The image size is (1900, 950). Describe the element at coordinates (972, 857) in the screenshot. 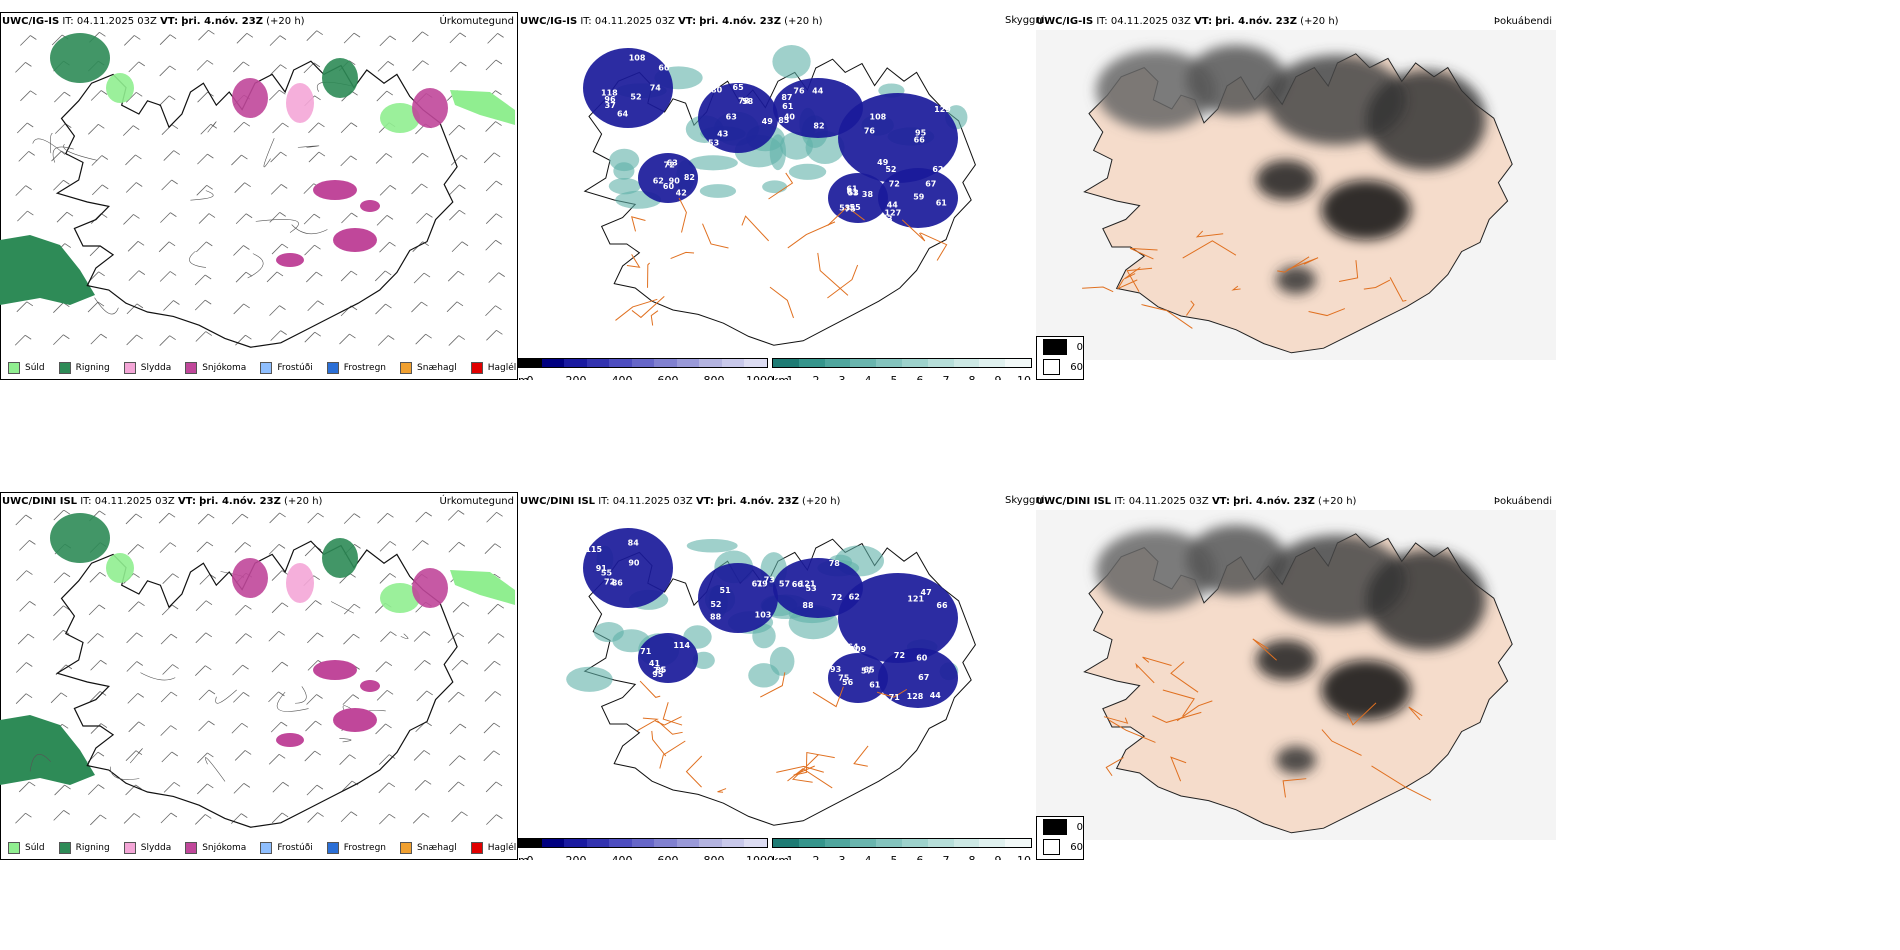

I see `colorbar-tick: 8` at that location.